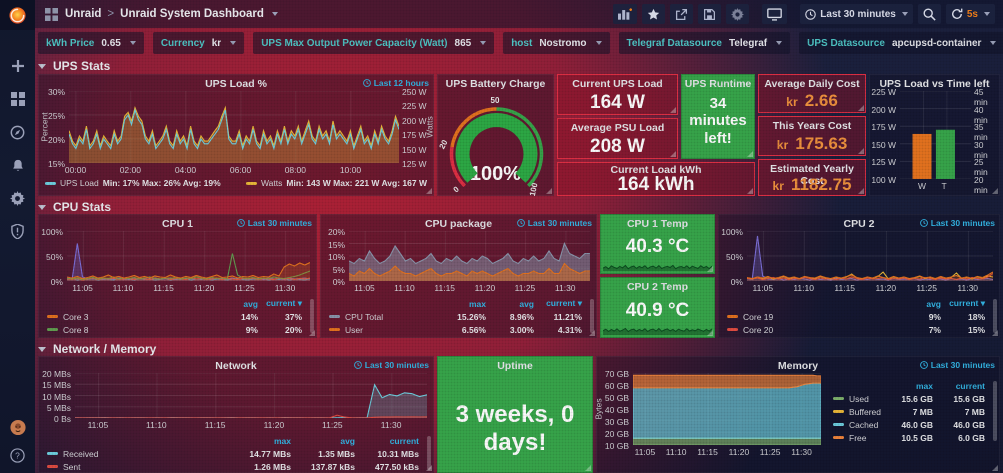 The height and width of the screenshot is (473, 1003). Describe the element at coordinates (617, 84) in the screenshot. I see `panel-title: Current UPS Load` at that location.